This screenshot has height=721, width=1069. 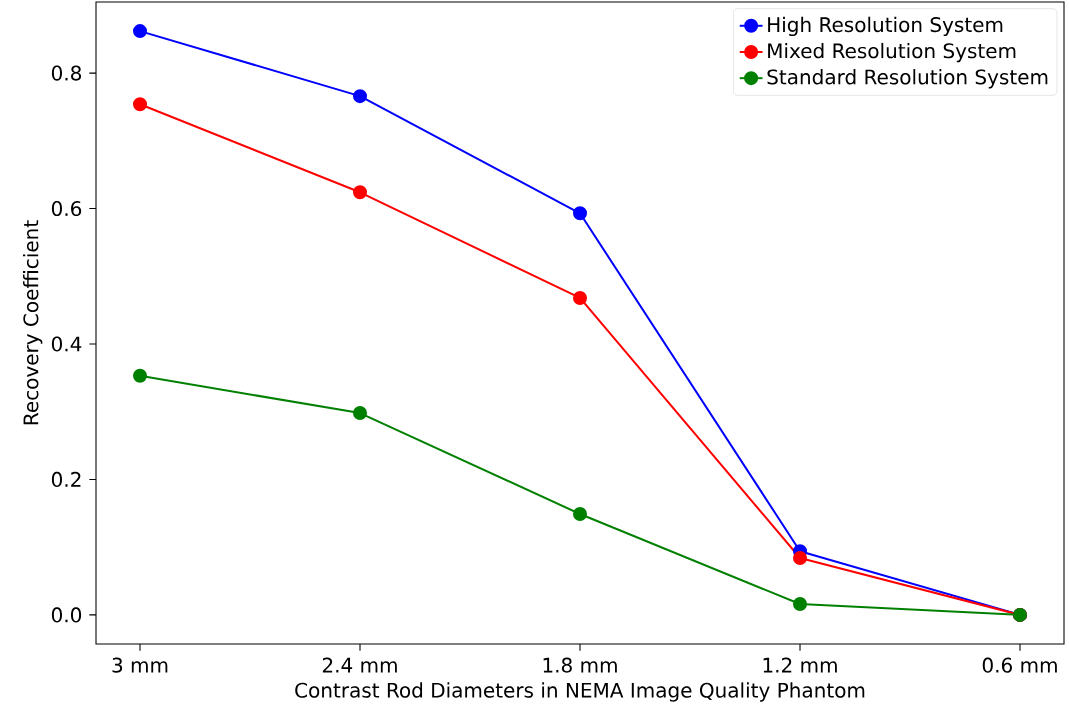 I want to click on x-tick-label: 1.8 mm, so click(x=580, y=665).